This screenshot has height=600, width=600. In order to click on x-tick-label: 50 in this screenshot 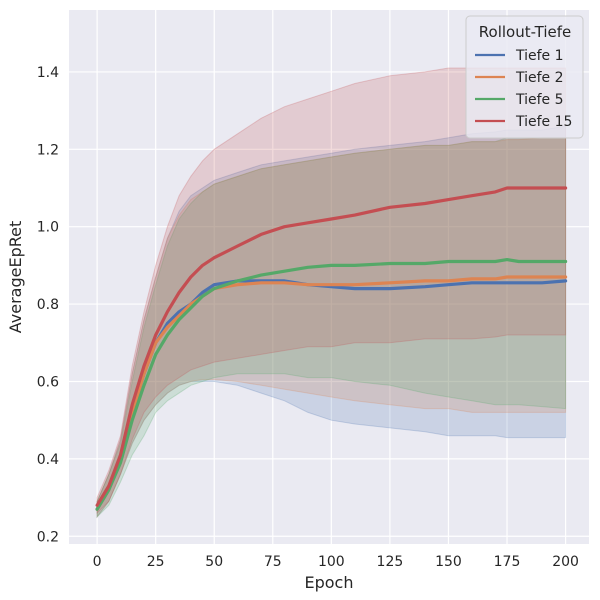, I will do `click(214, 562)`.